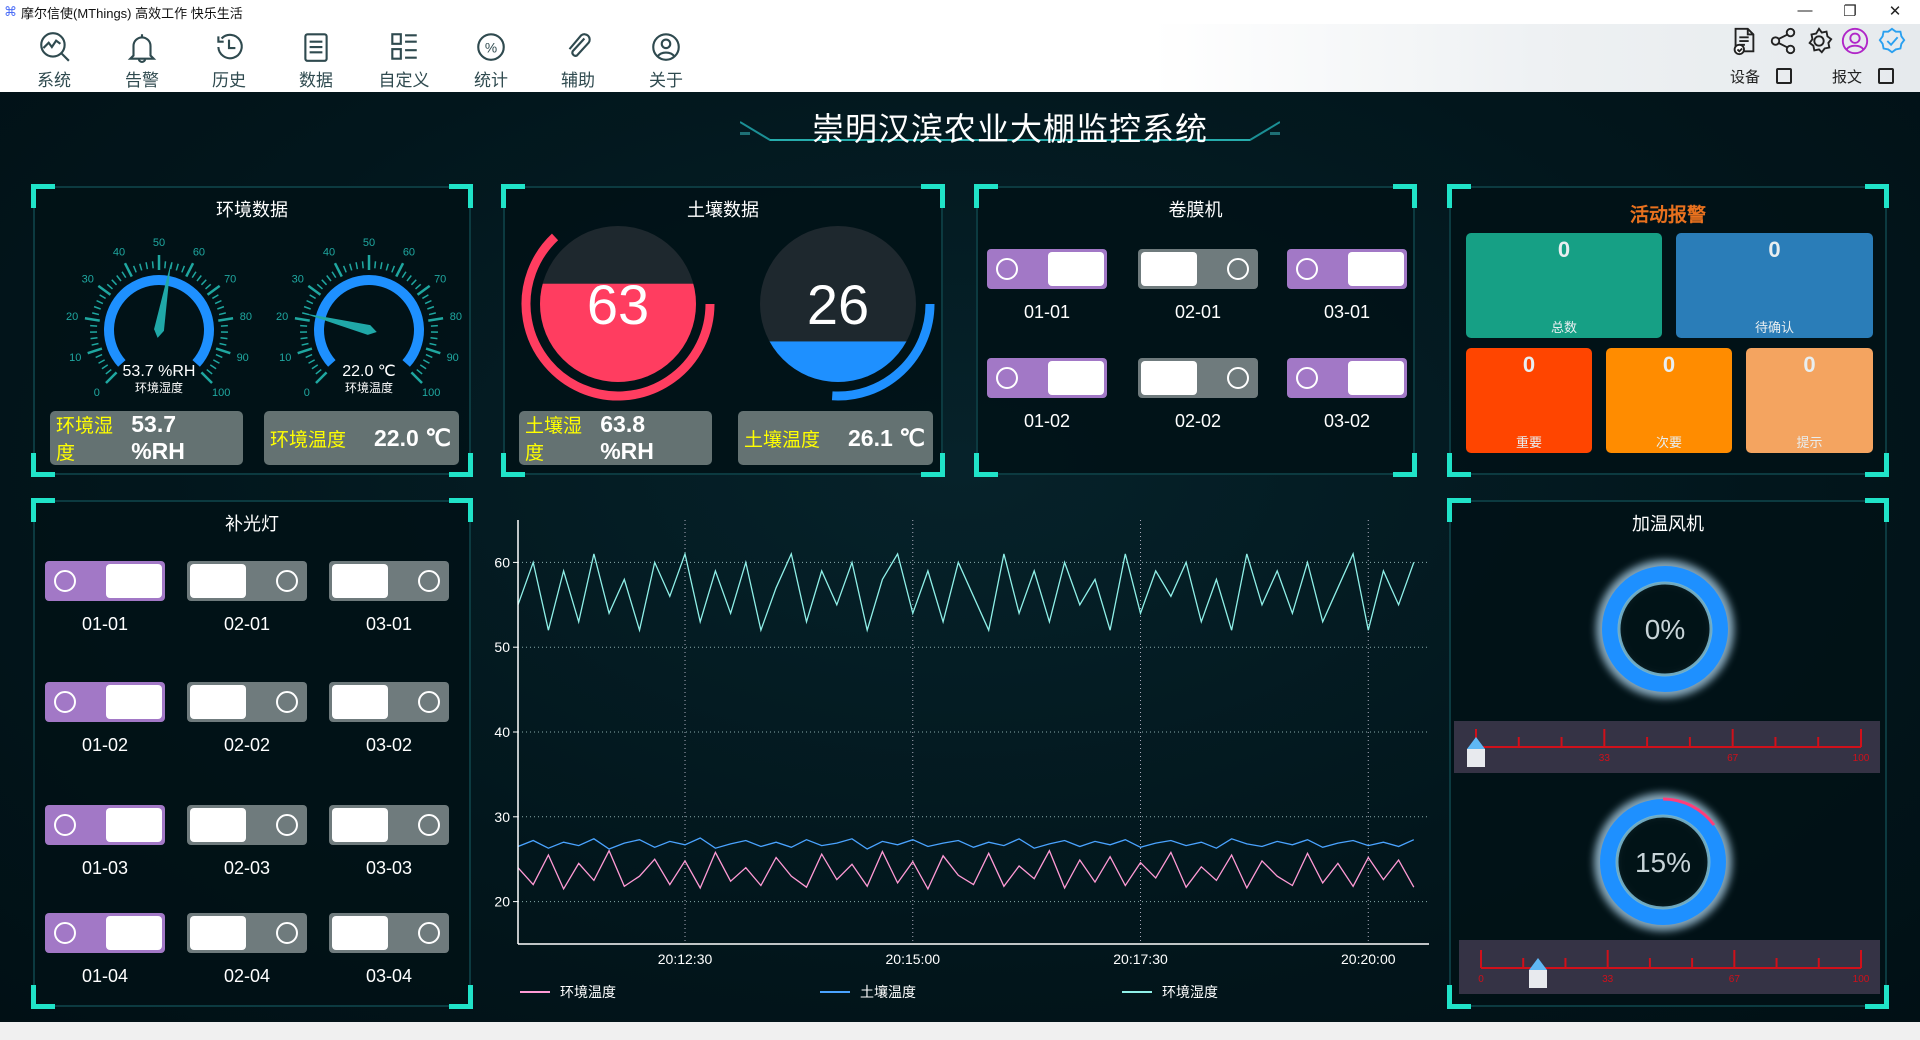 This screenshot has width=1920, height=1040. Describe the element at coordinates (491, 60) in the screenshot. I see `toolbar-percent-button: % 统计` at that location.